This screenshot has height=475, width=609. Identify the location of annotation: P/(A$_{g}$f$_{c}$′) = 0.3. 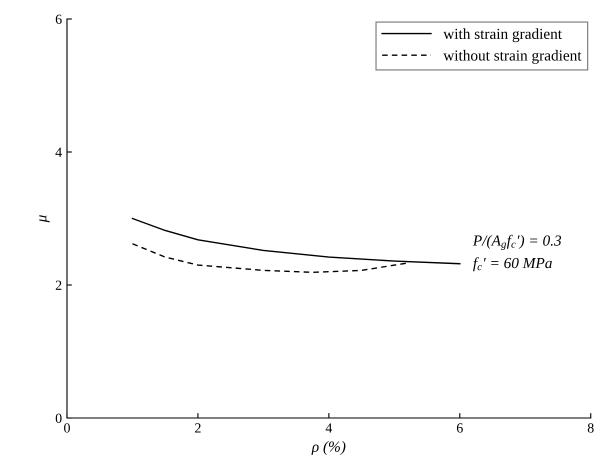
(517, 242).